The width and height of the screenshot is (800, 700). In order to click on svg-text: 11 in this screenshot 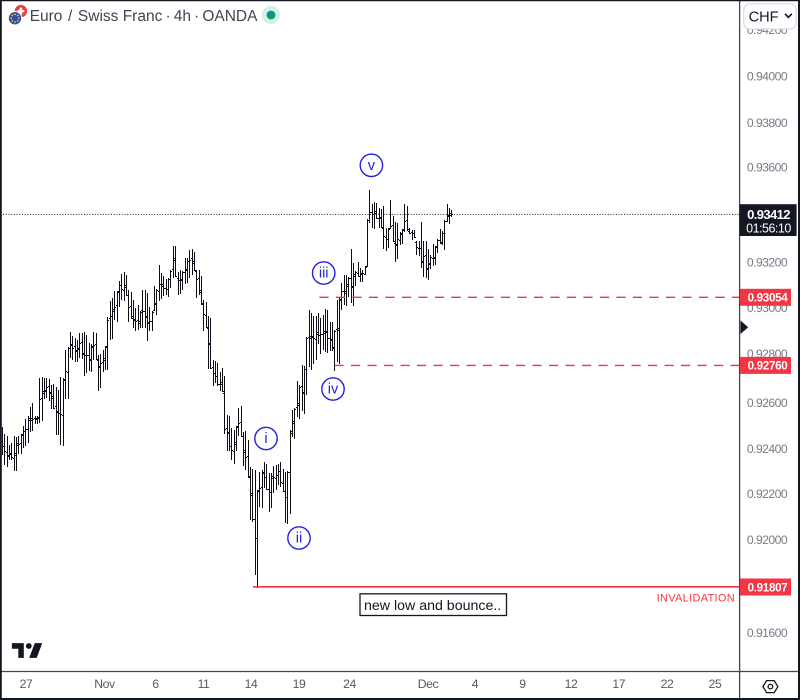, I will do `click(204, 684)`.